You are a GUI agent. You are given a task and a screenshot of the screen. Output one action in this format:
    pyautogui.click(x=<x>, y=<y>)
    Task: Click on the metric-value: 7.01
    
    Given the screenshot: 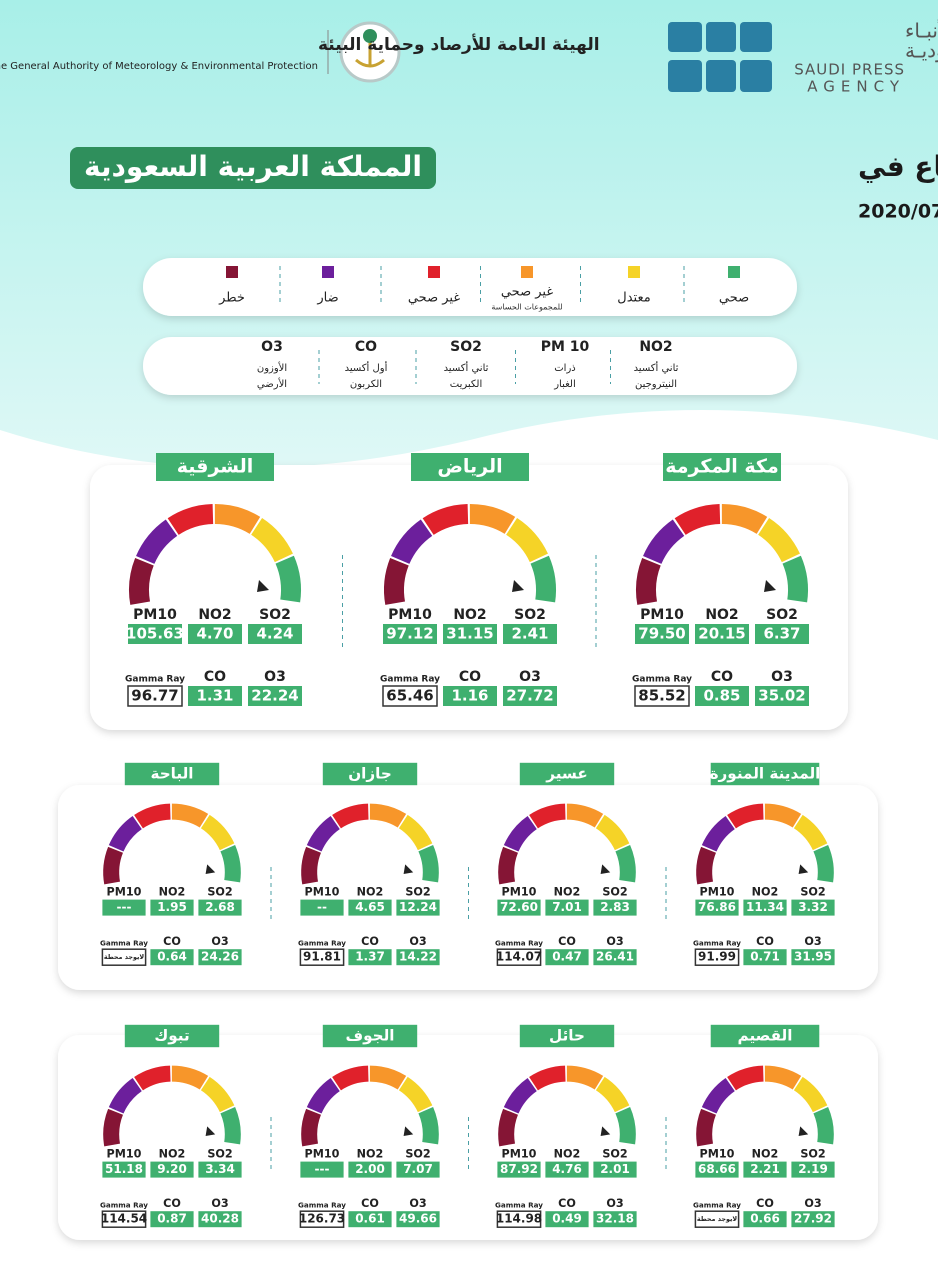 What is the action you would take?
    pyautogui.click(x=567, y=907)
    